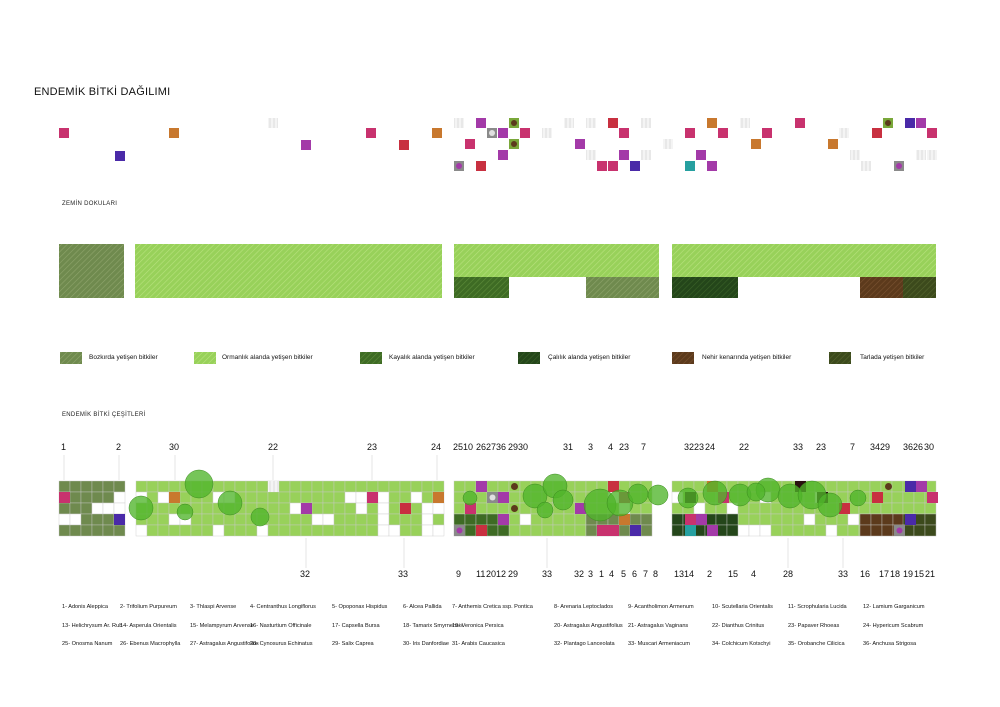 Image resolution: width=1000 pixels, height=707 pixels. I want to click on species-entry: 7- Anthemis Cretica ssp. Pontica, so click(492, 607).